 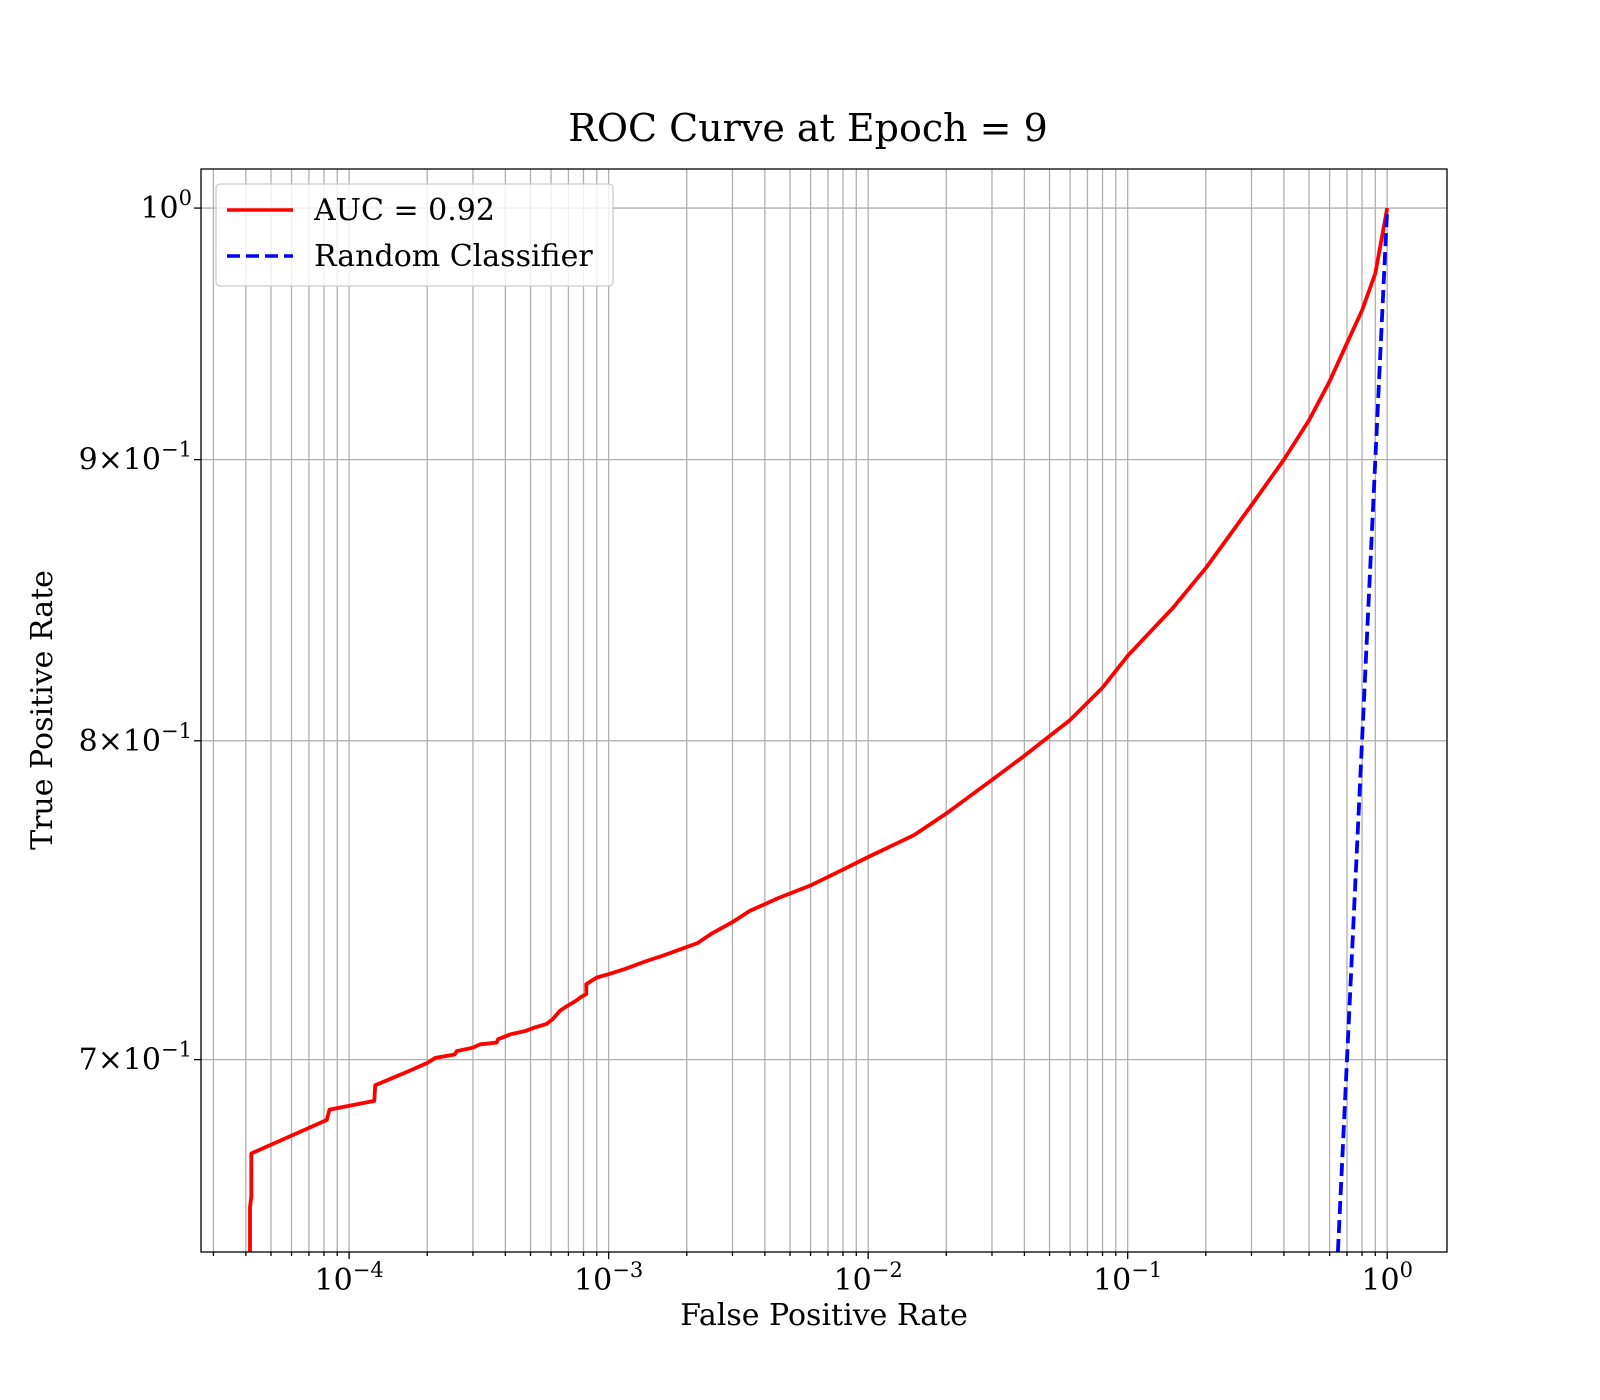 I want to click on x-tick-label: 10⁰, so click(x=1387, y=1278).